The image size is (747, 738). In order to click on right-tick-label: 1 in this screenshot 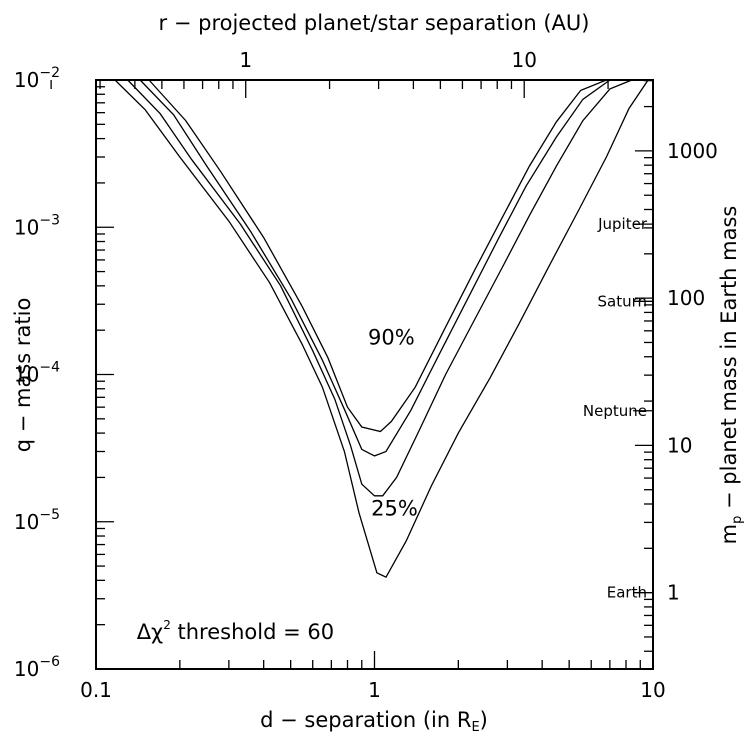, I will do `click(673, 593)`.